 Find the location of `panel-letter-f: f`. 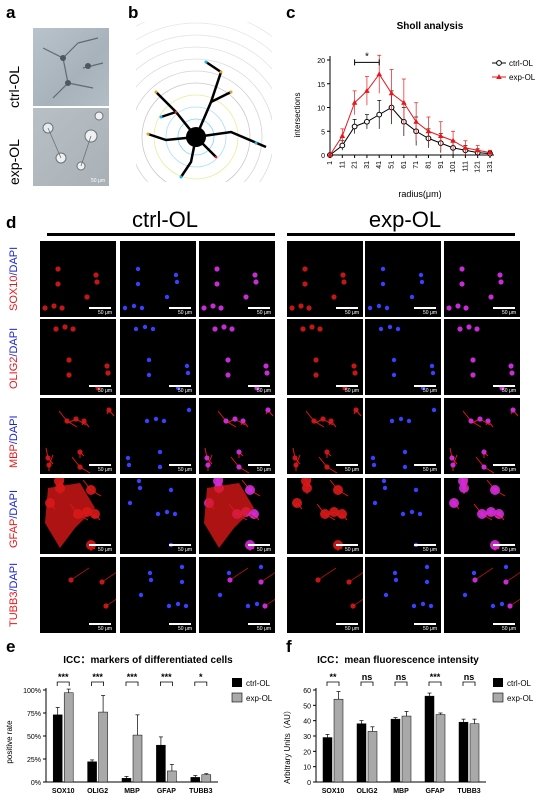

panel-letter-f: f is located at coordinates (289, 646).